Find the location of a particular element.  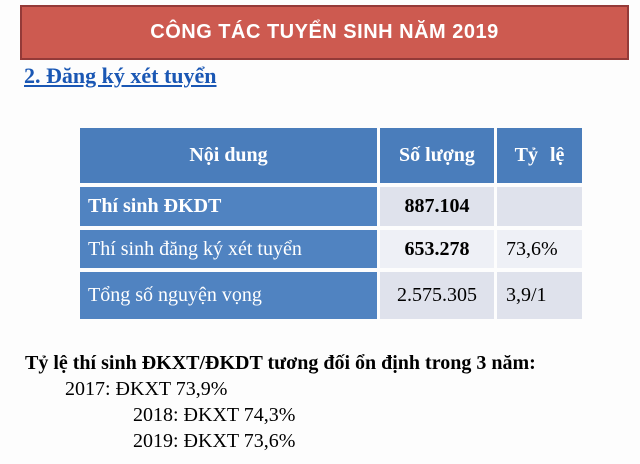

banner-title: CÔNG TÁC TUYỂN SINH NĂM 2019 is located at coordinates (324, 32).